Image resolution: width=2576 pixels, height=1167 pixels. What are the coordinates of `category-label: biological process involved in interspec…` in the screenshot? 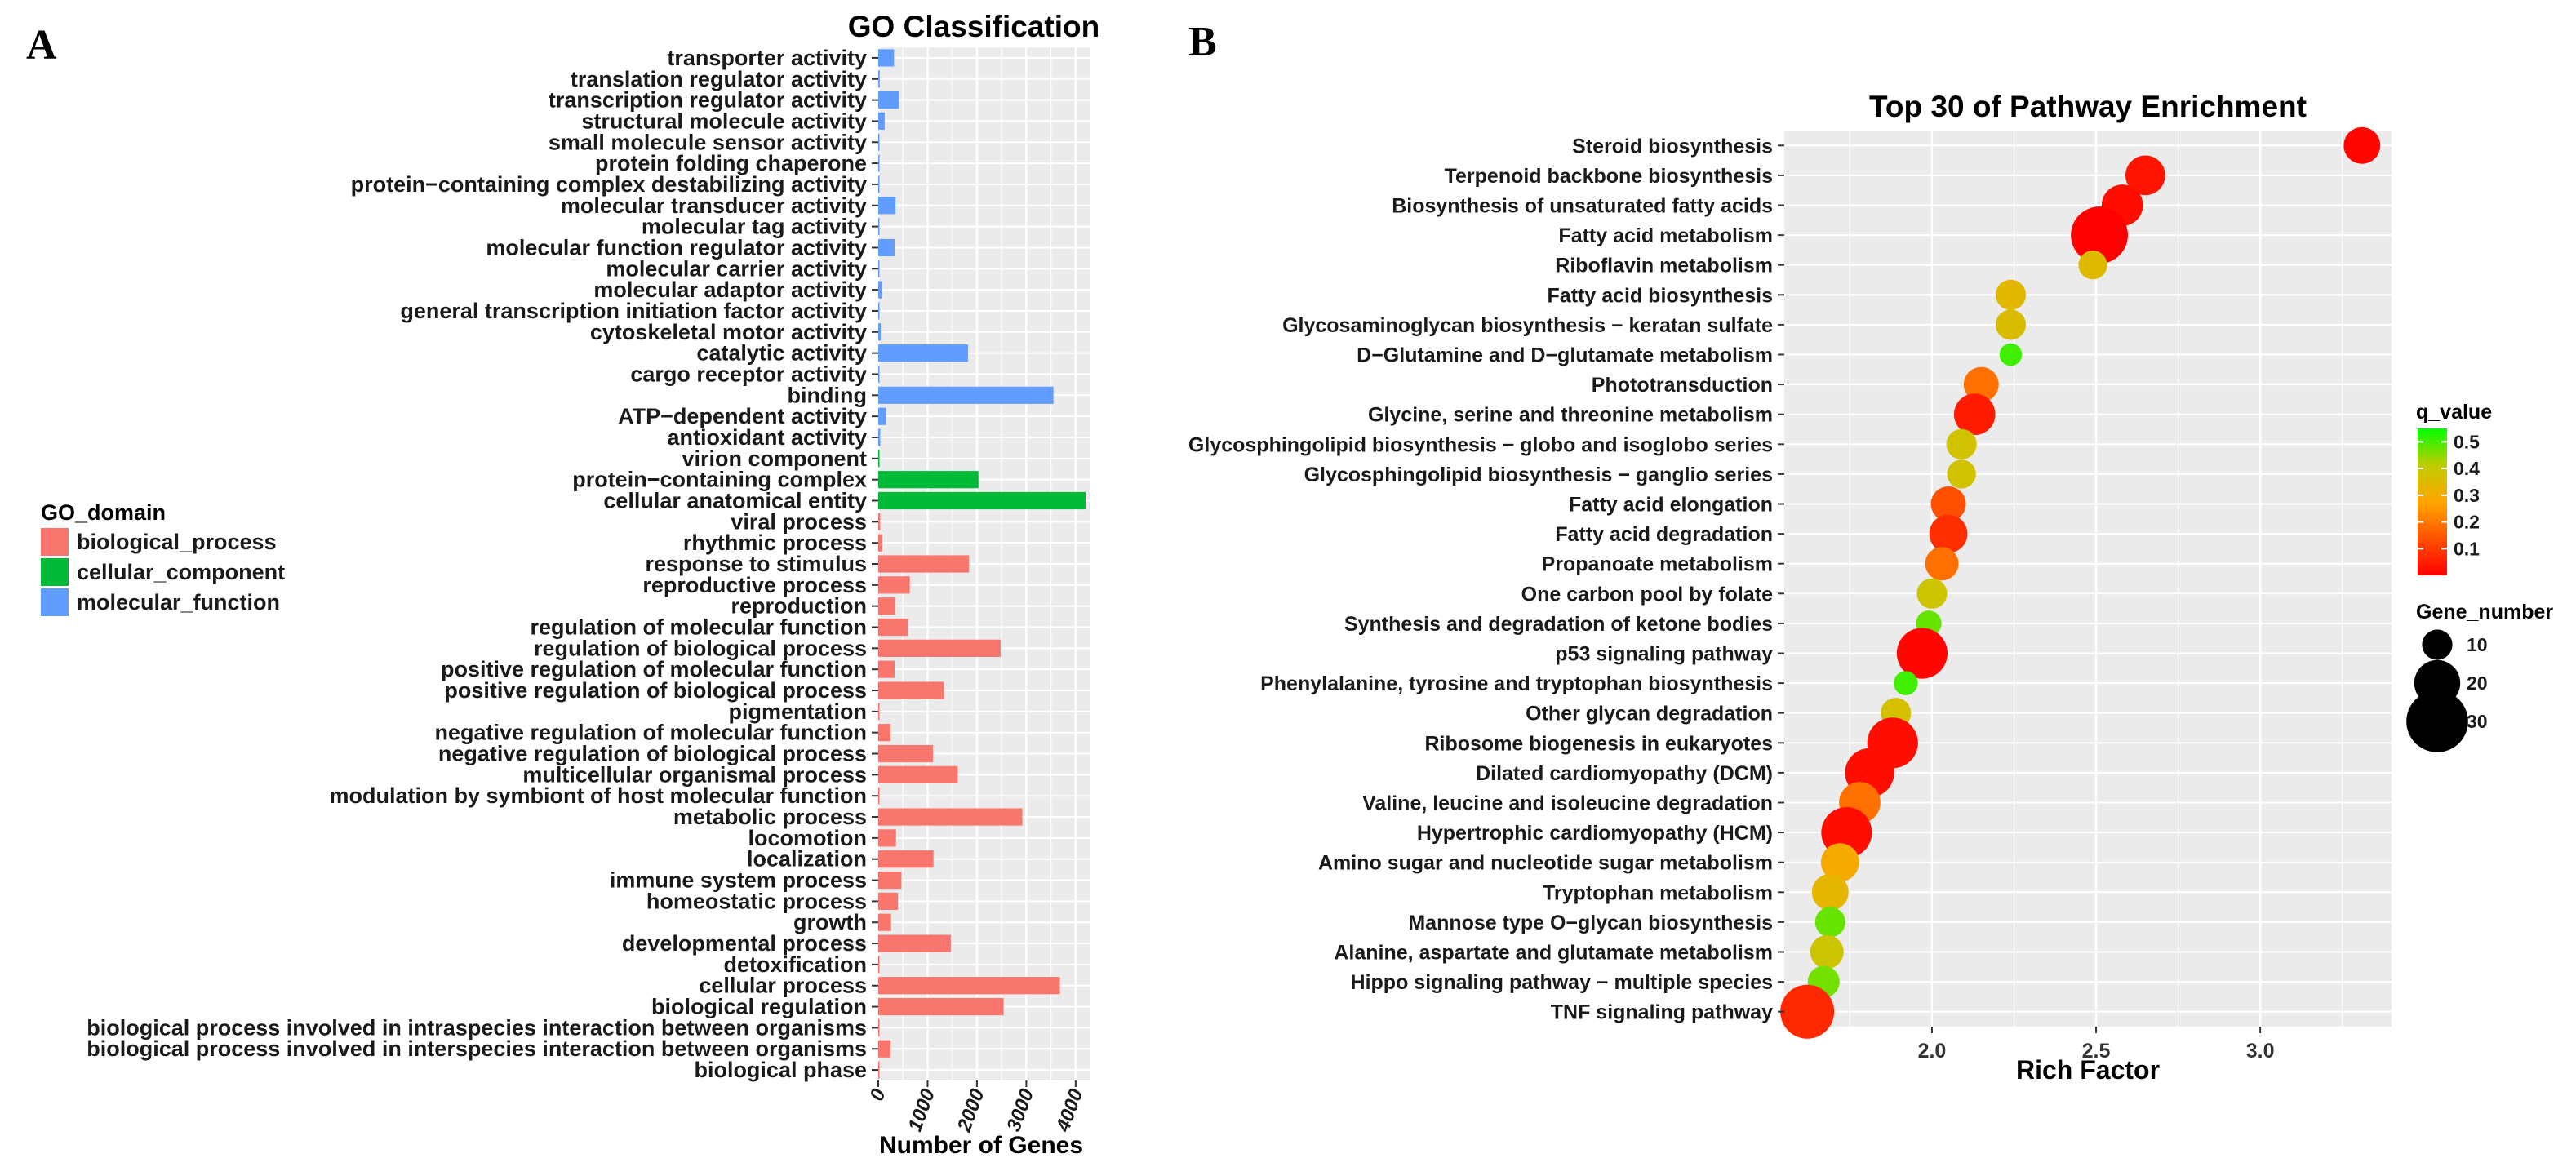 It's located at (477, 1048).